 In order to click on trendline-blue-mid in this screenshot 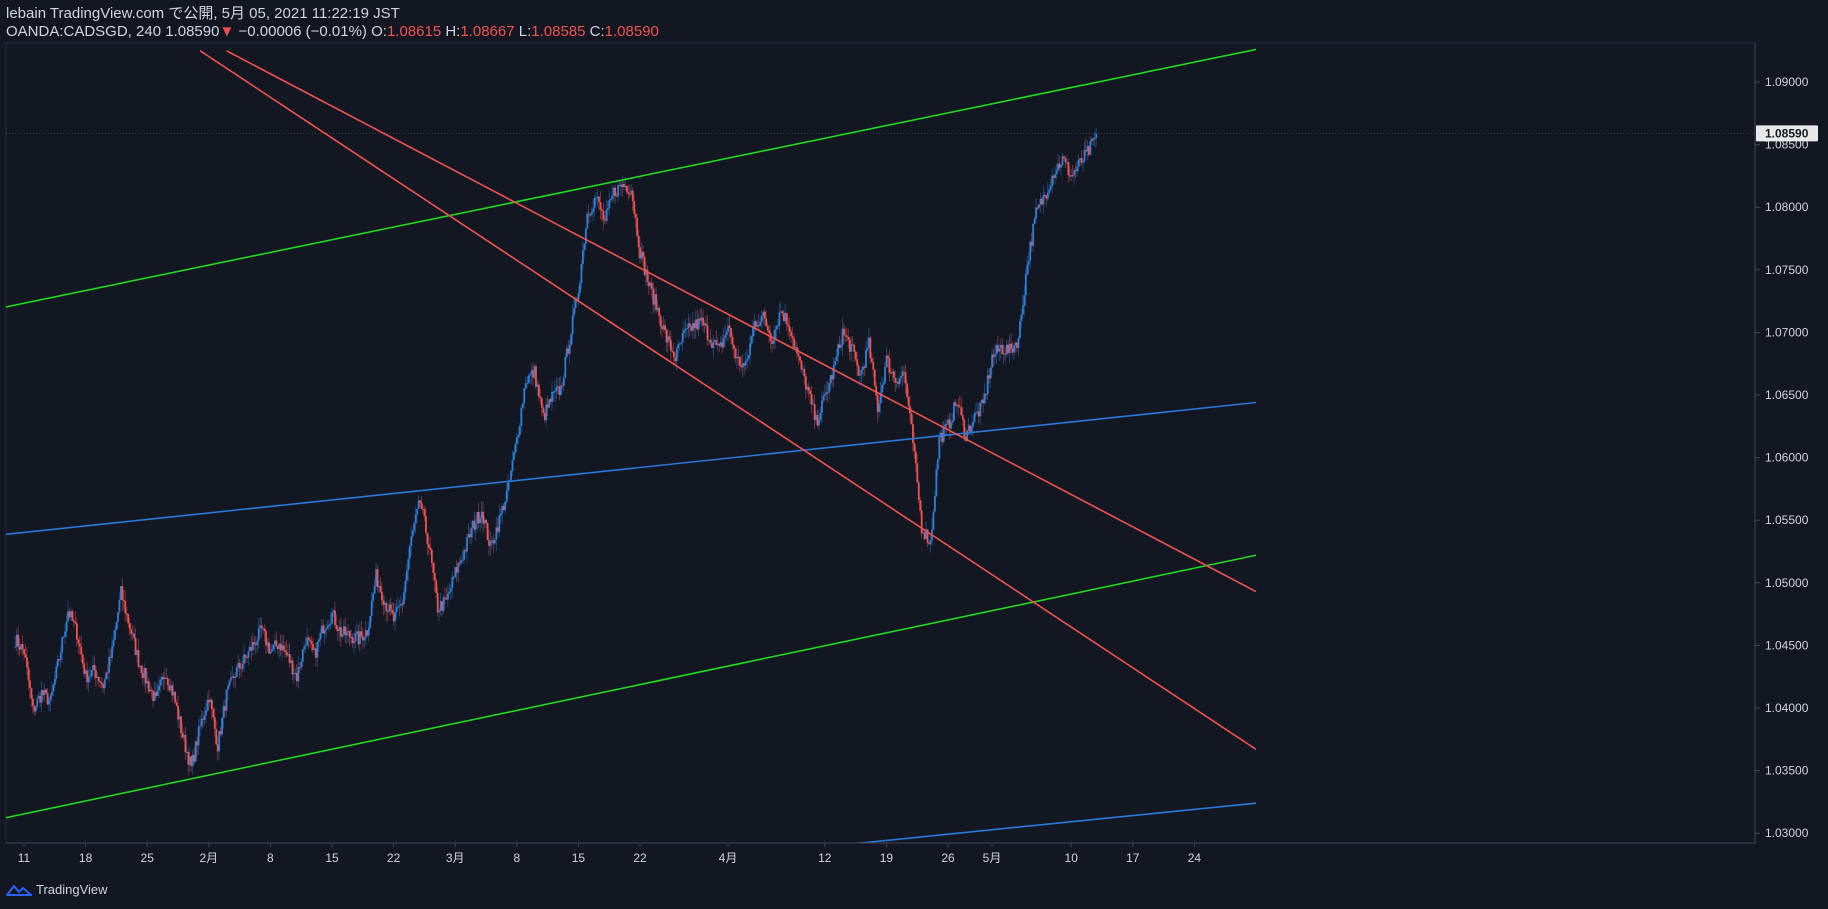, I will do `click(628, 468)`.